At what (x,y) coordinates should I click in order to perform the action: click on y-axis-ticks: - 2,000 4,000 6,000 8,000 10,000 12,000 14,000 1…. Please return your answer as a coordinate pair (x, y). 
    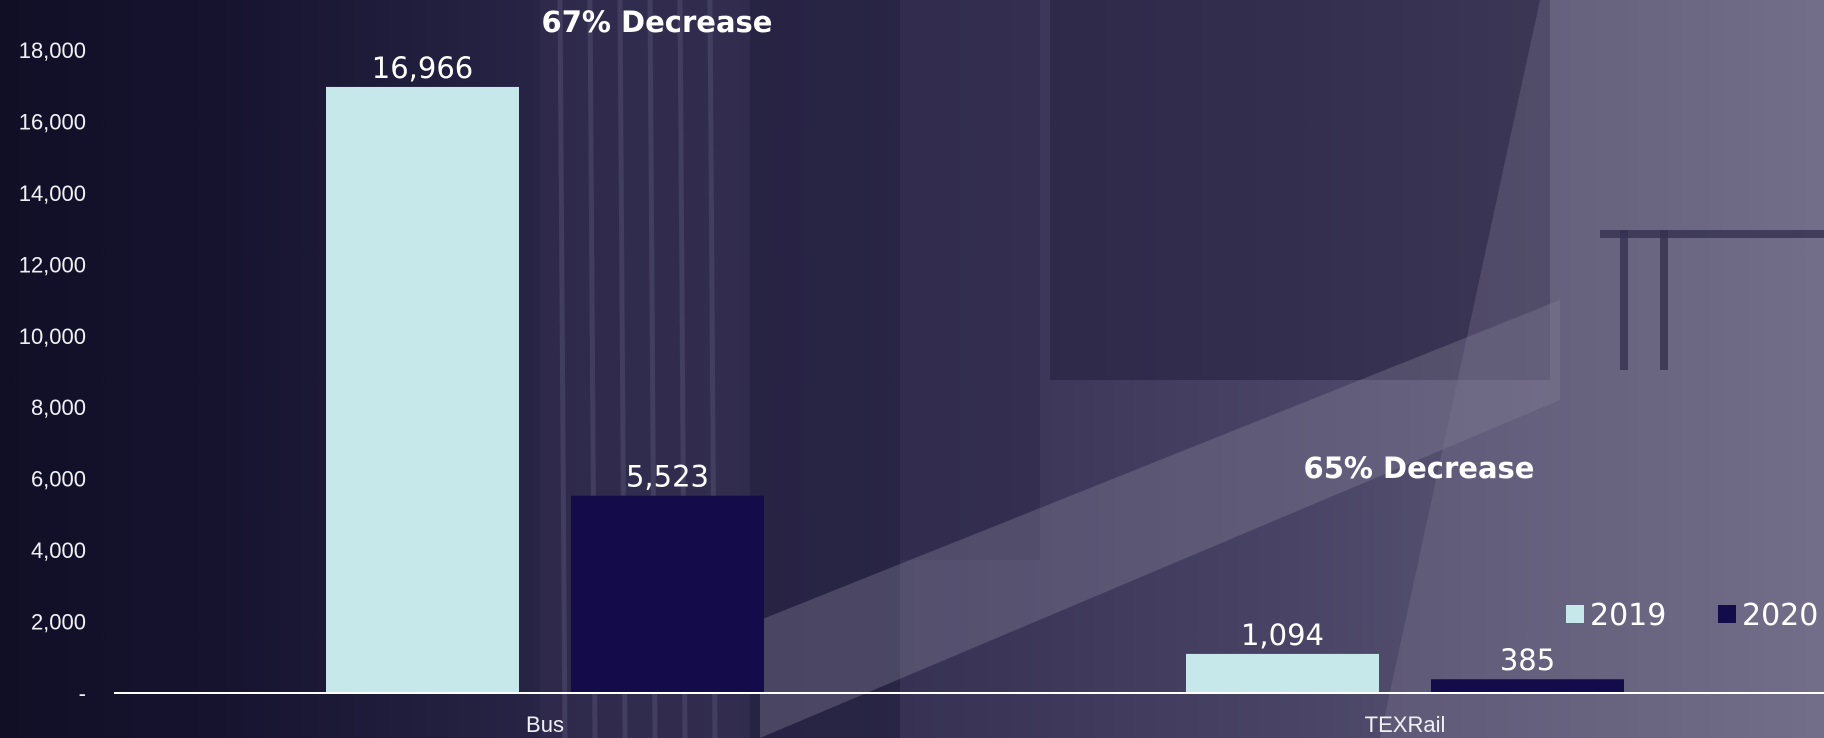
    Looking at the image, I should click on (52, 372).